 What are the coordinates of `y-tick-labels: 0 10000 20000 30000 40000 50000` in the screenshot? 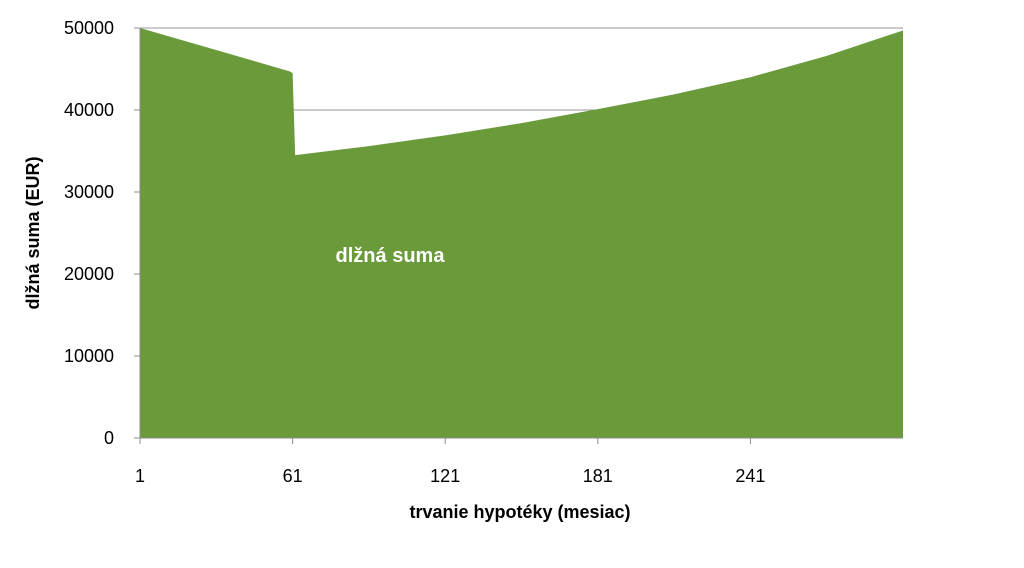 It's located at (102, 233).